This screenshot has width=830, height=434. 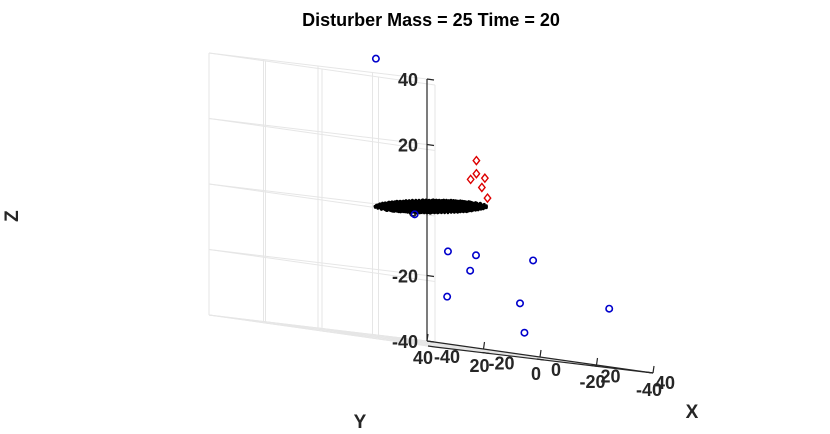 I want to click on y-tick-label: 0, so click(x=536, y=374).